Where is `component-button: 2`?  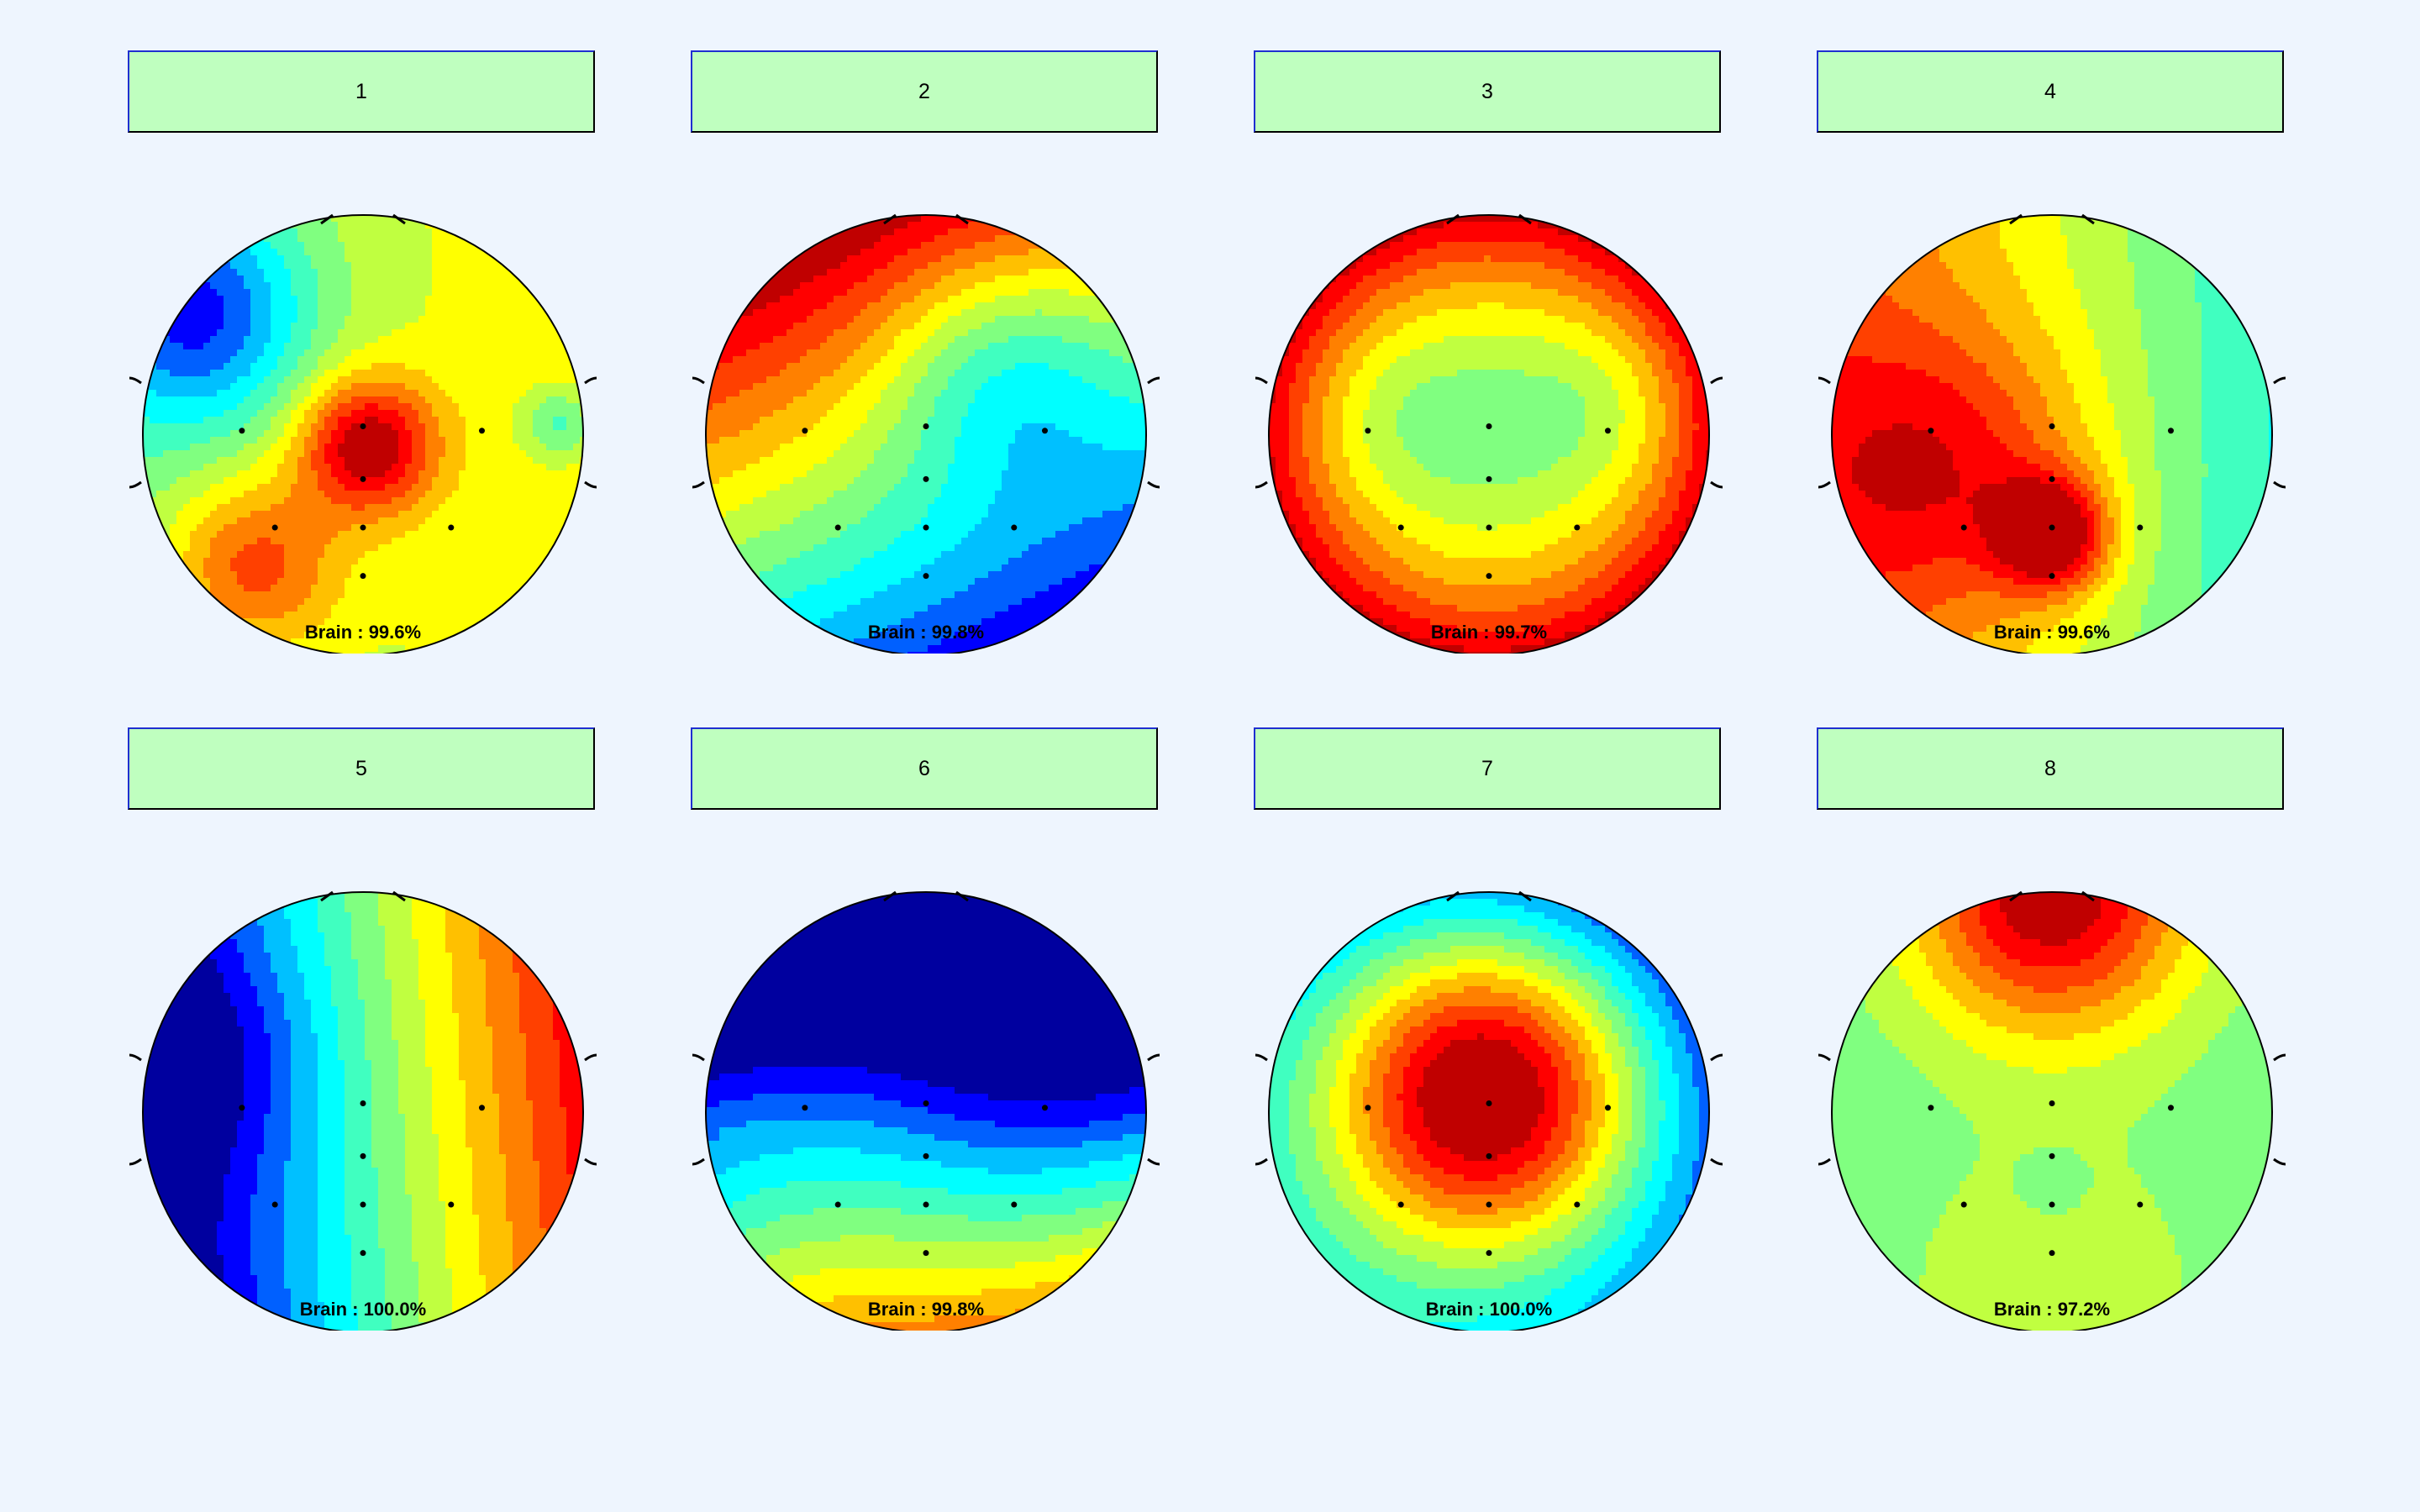 component-button: 2 is located at coordinates (925, 91).